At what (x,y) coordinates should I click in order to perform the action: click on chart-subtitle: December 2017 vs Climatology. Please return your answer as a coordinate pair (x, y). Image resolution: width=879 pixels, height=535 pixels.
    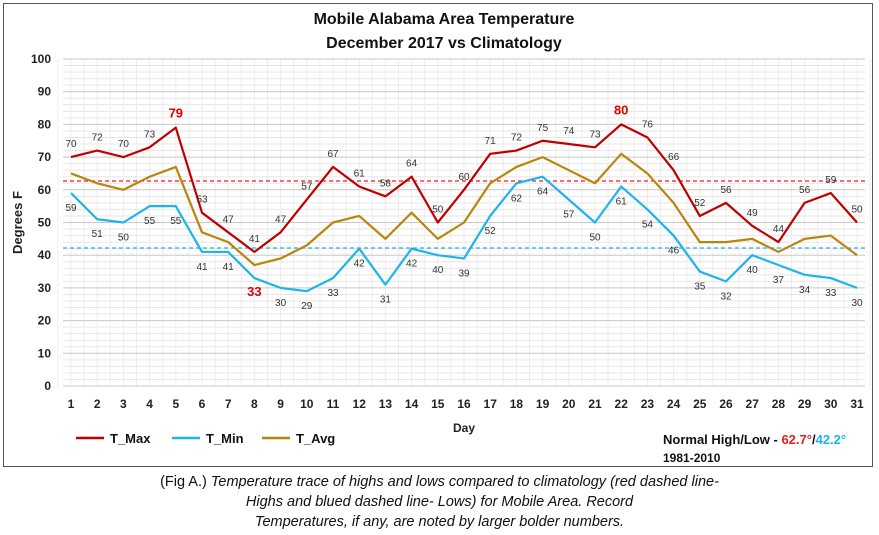
    Looking at the image, I should click on (444, 43).